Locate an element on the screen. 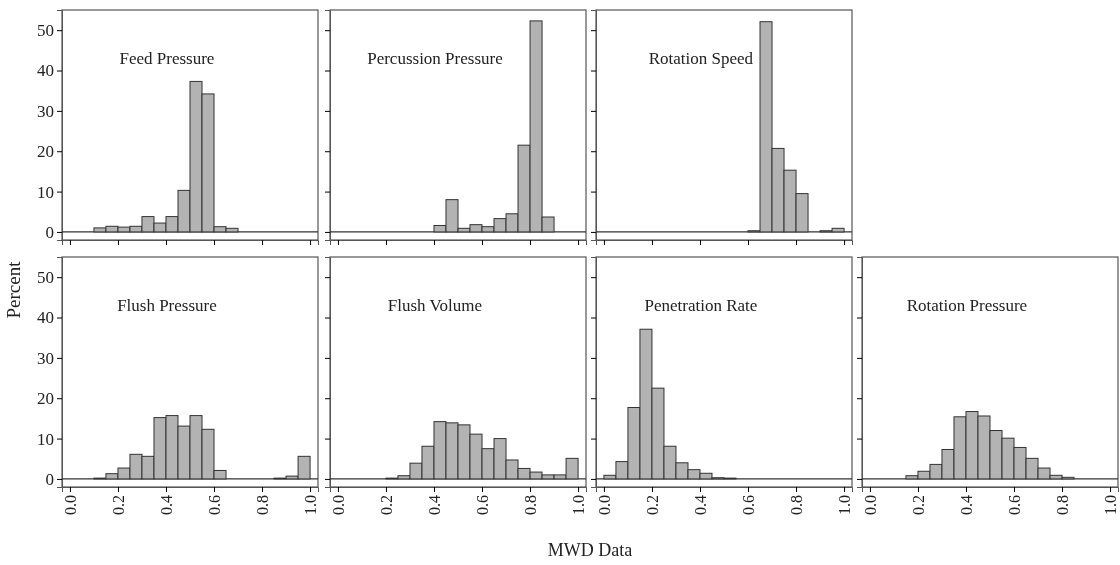  text: Flush Pressure is located at coordinates (167, 305).